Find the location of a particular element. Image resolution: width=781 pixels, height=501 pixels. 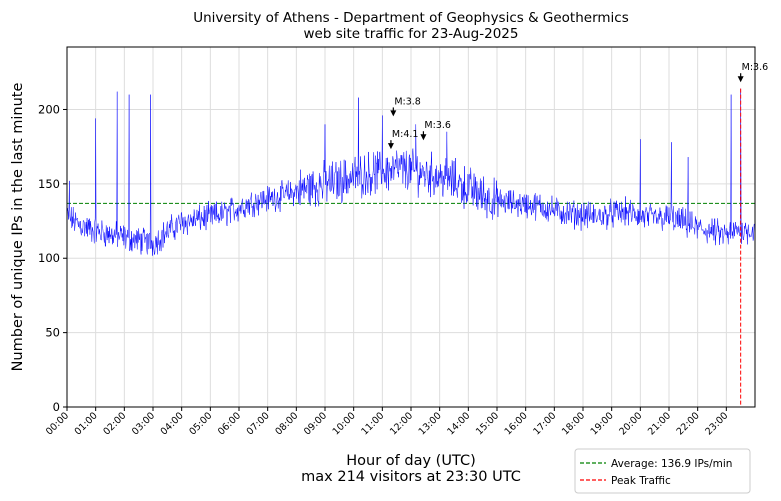

legend-average-label: Average: 136.9 IPs/min is located at coordinates (671, 464).